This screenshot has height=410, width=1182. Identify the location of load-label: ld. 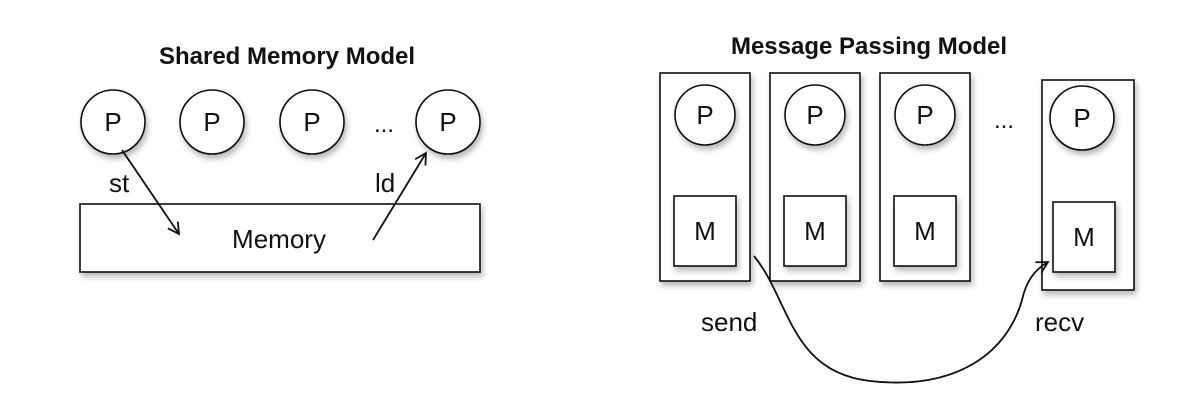
(385, 183).